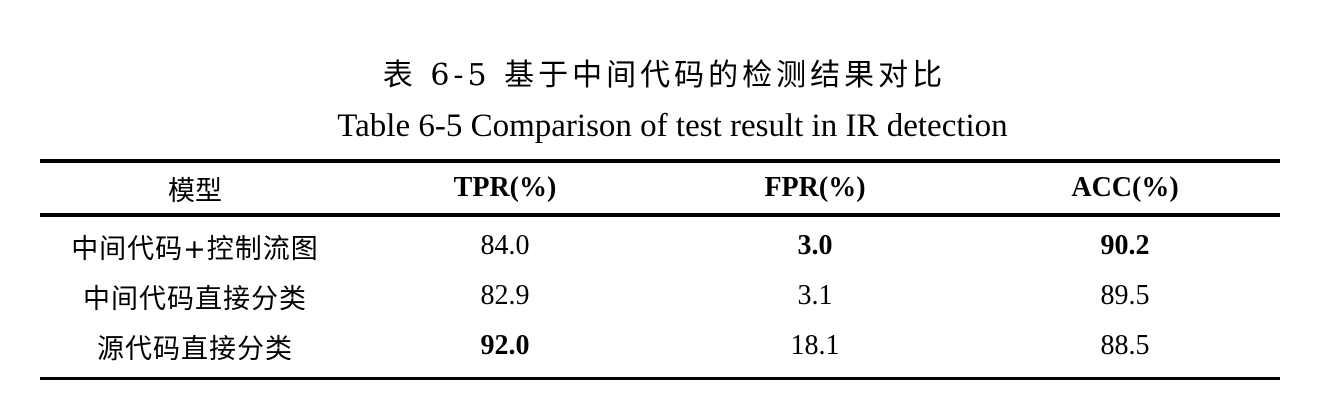  Describe the element at coordinates (664, 75) in the screenshot. I see `table-caption-chinese: 表 6-5 基于中间代码的检测结果对比` at that location.